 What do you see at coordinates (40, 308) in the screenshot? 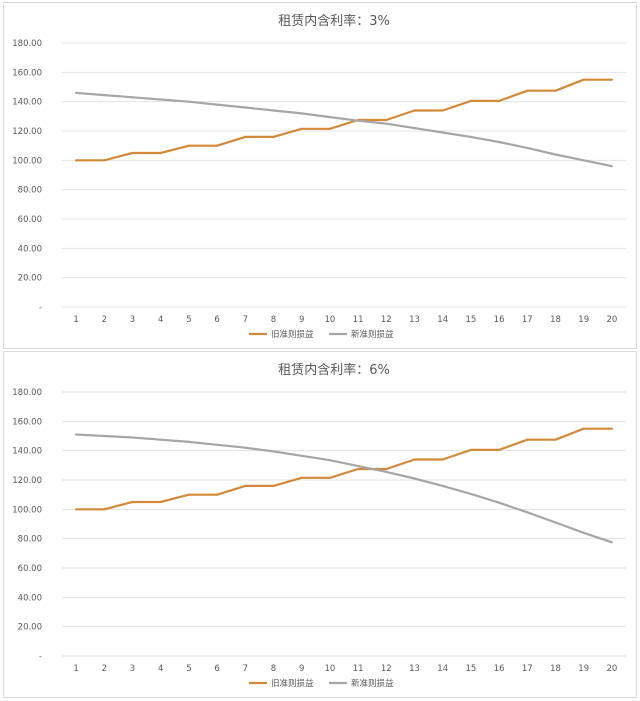
I see `y-tick-label: -` at bounding box center [40, 308].